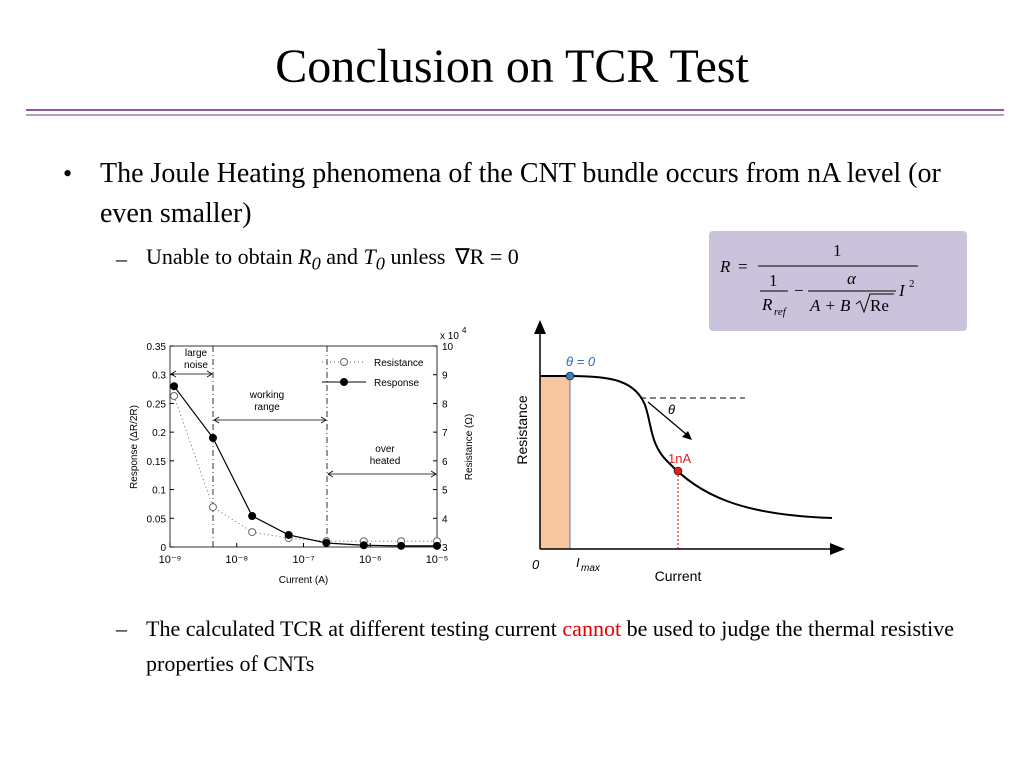 This screenshot has width=1024, height=768. What do you see at coordinates (469, 447) in the screenshot?
I see `y2-axis-label: Resistance (Ω)` at bounding box center [469, 447].